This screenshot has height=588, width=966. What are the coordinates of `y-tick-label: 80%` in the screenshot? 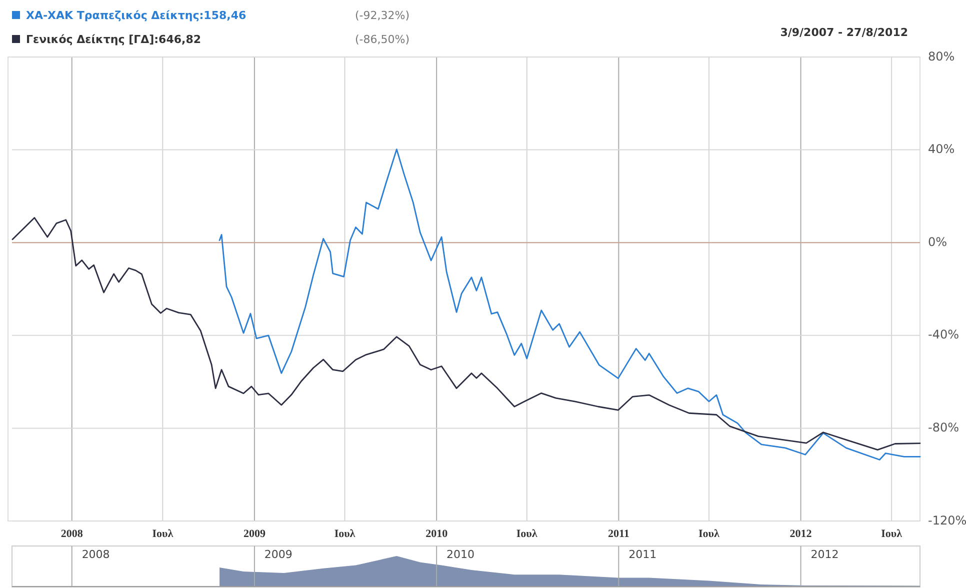 It's located at (941, 56).